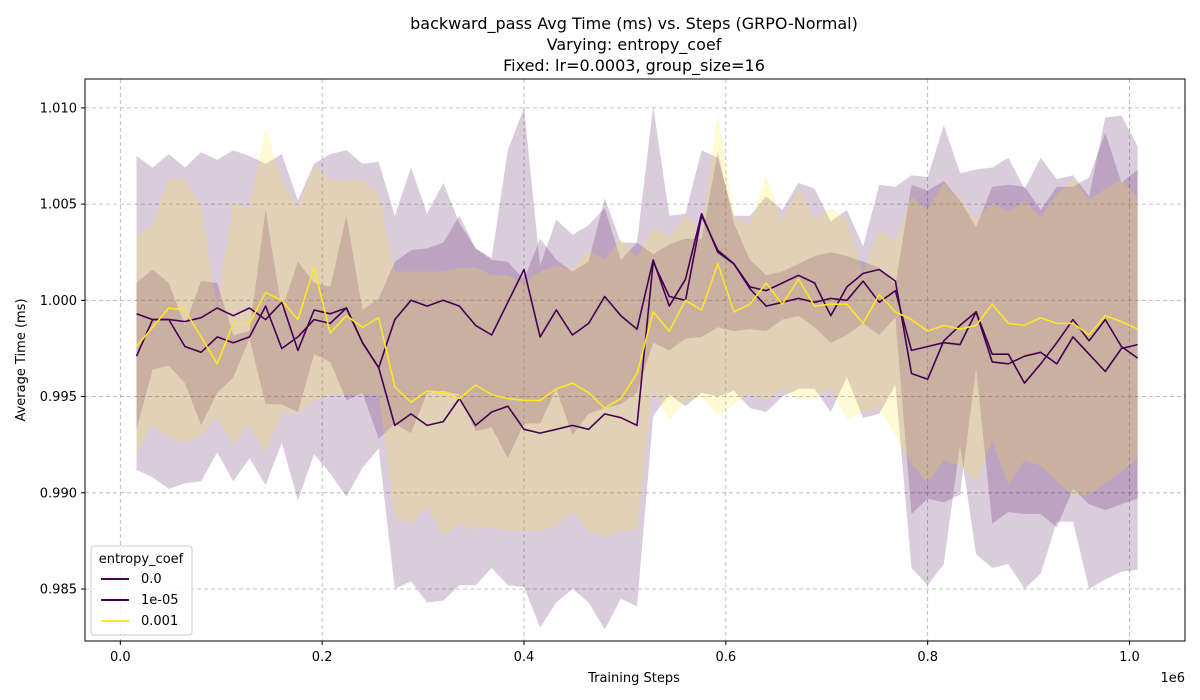 The image size is (1200, 700). I want to click on legend-entry-label: 0.001, so click(159, 621).